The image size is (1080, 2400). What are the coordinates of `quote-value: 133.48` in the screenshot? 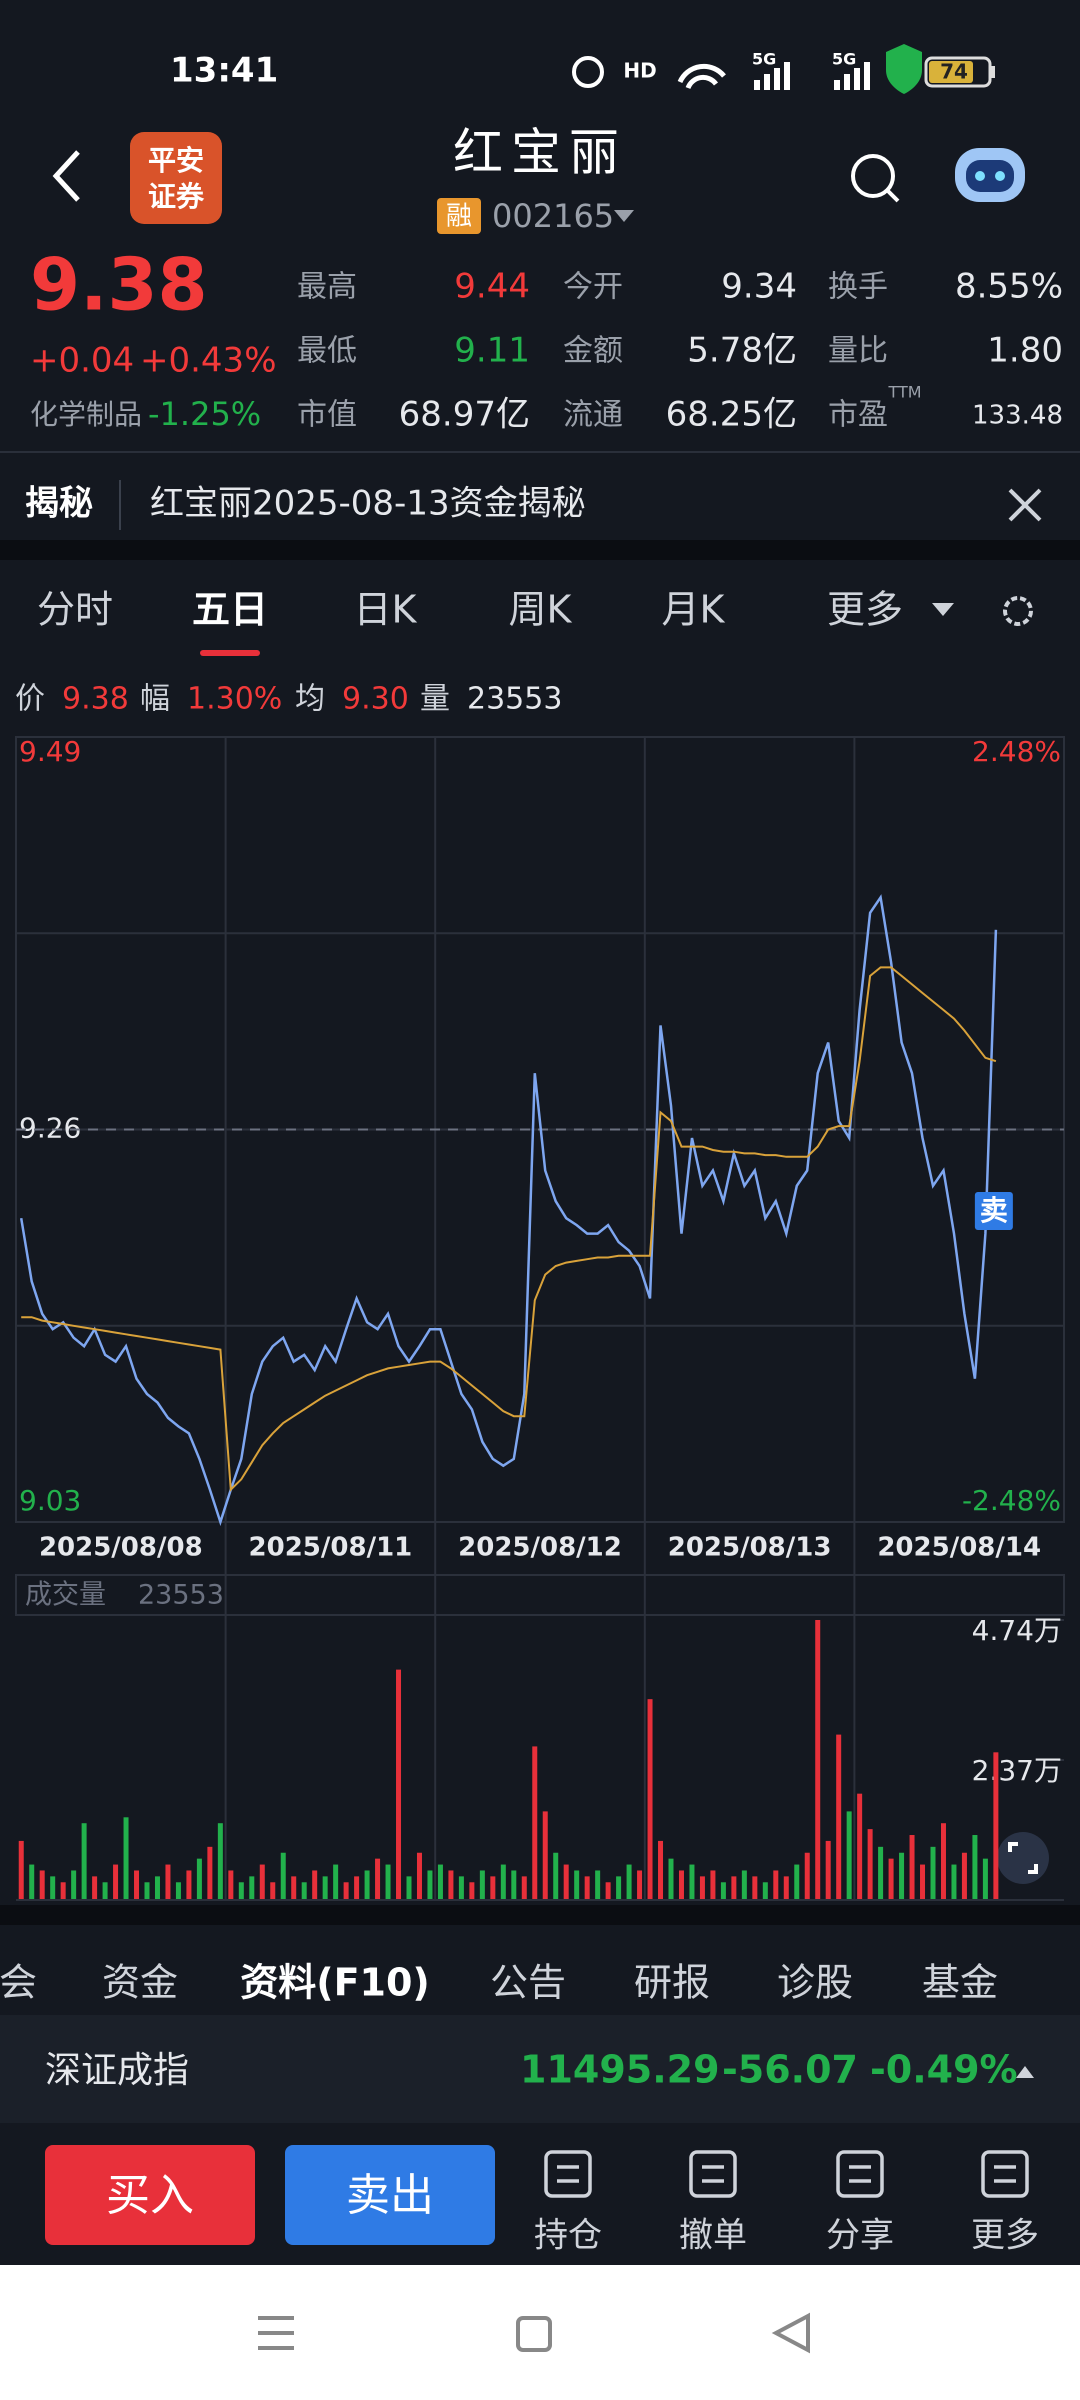 It's located at (1017, 416).